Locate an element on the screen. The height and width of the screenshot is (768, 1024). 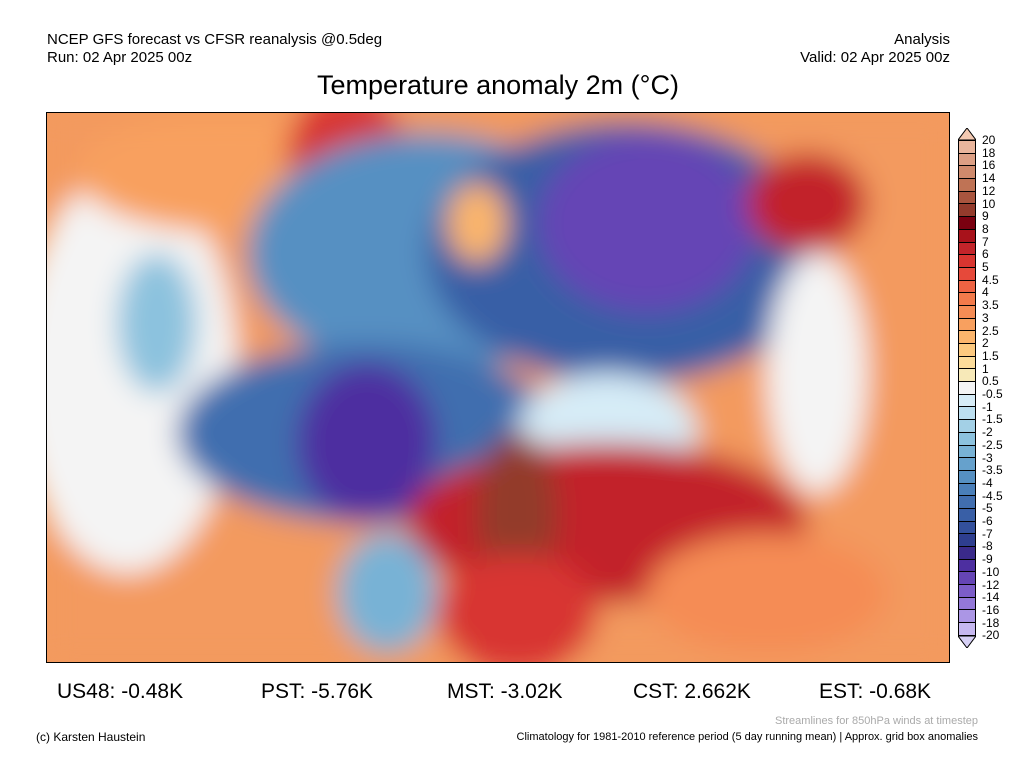
colorbar-label: -18 is located at coordinates (991, 622).